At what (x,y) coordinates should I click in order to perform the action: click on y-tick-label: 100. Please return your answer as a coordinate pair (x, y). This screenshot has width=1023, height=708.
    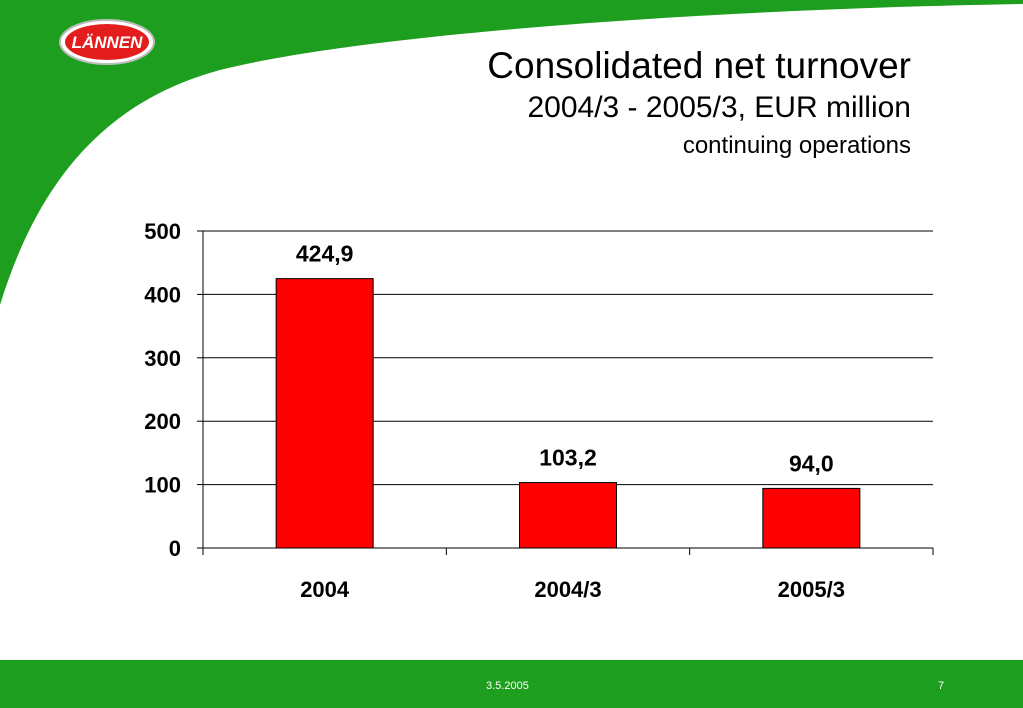
    Looking at the image, I should click on (162, 485).